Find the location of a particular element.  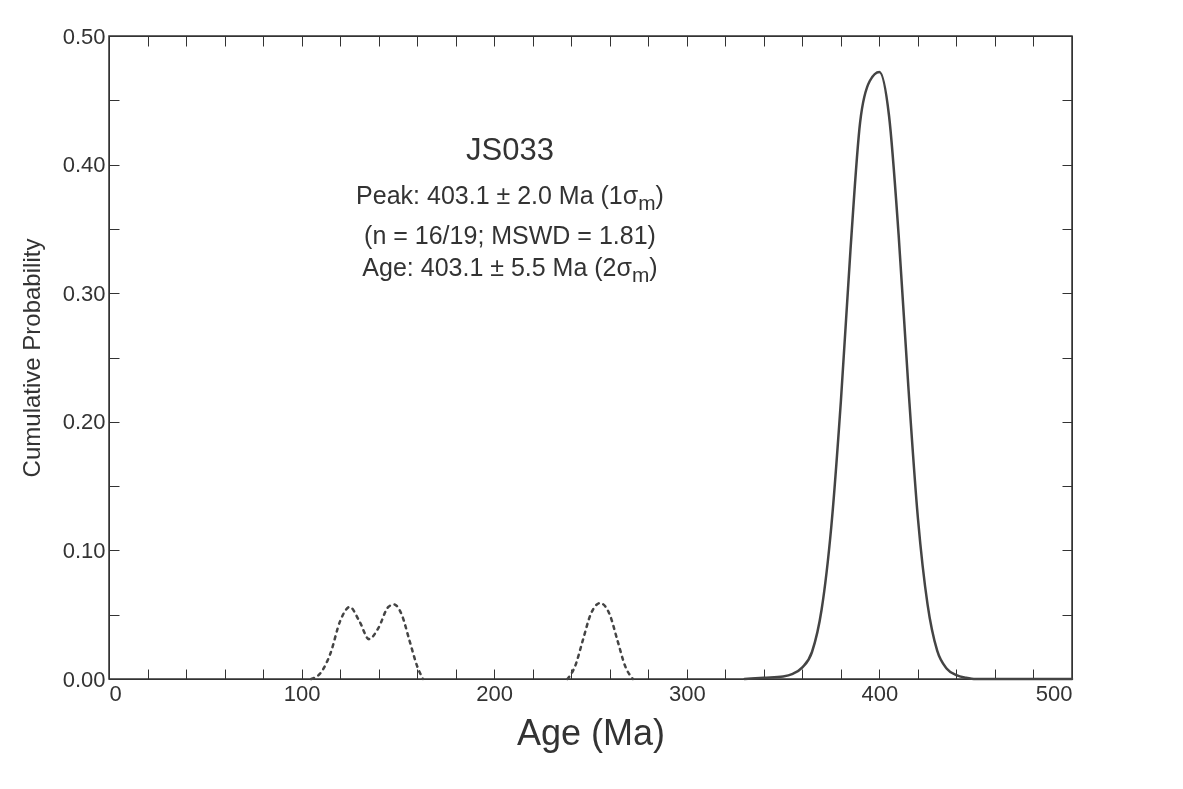

x-tick-label: 200 is located at coordinates (495, 693).